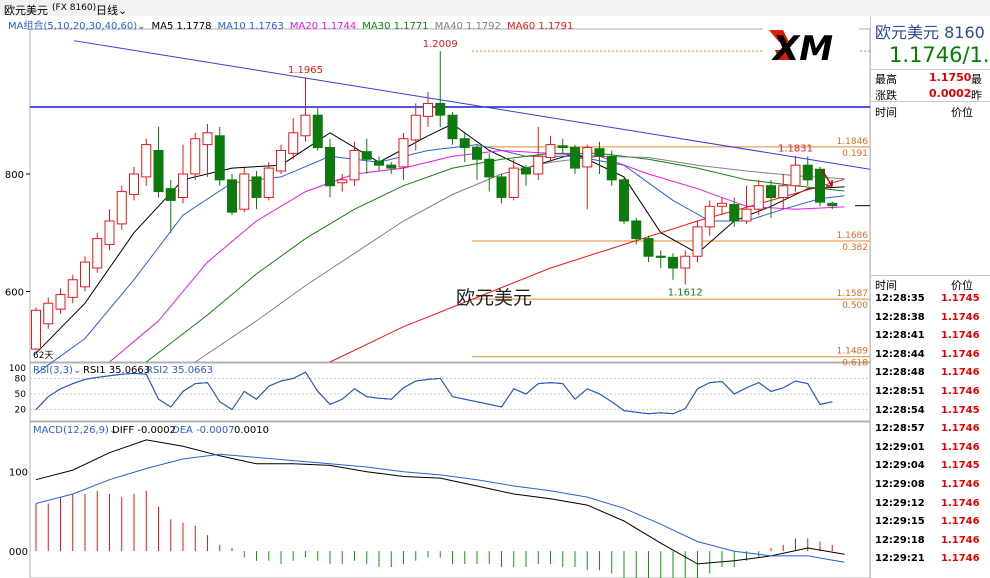 Image resolution: width=990 pixels, height=578 pixels. What do you see at coordinates (900, 522) in the screenshot?
I see `tick-time: 12:29:15` at bounding box center [900, 522].